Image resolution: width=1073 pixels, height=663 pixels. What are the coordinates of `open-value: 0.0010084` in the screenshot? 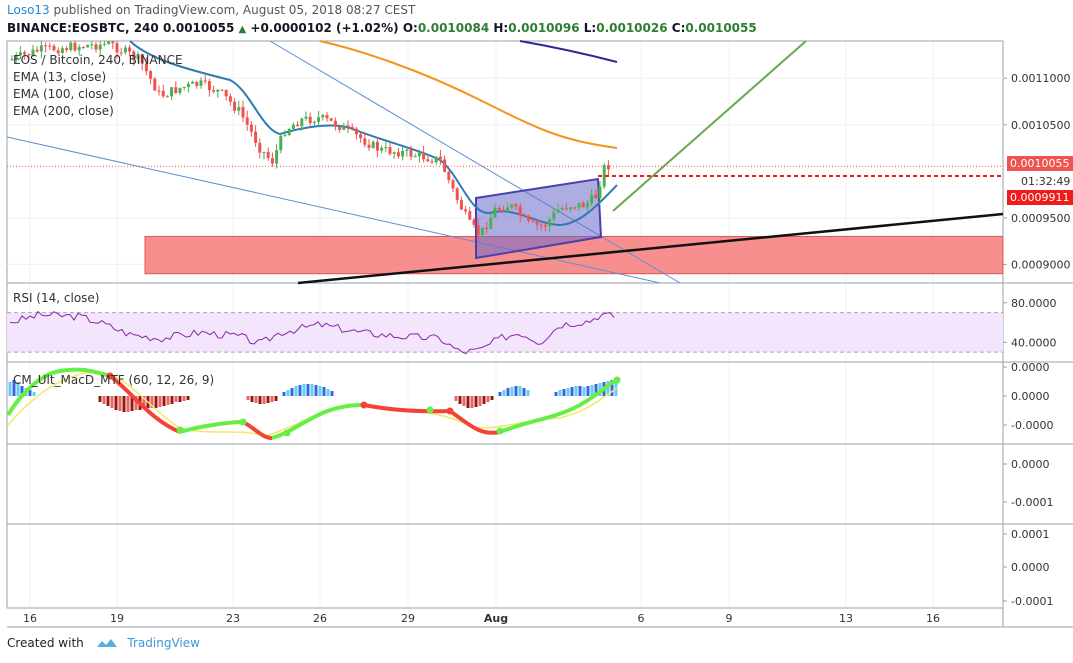 It's located at (453, 28).